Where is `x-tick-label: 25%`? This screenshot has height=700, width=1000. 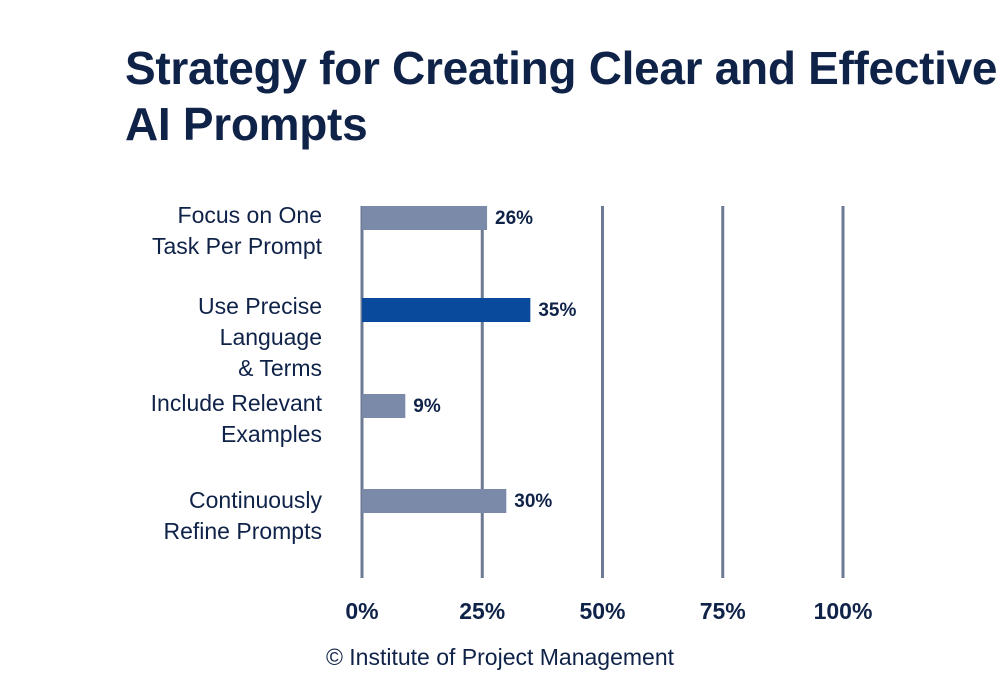
x-tick-label: 25% is located at coordinates (482, 611).